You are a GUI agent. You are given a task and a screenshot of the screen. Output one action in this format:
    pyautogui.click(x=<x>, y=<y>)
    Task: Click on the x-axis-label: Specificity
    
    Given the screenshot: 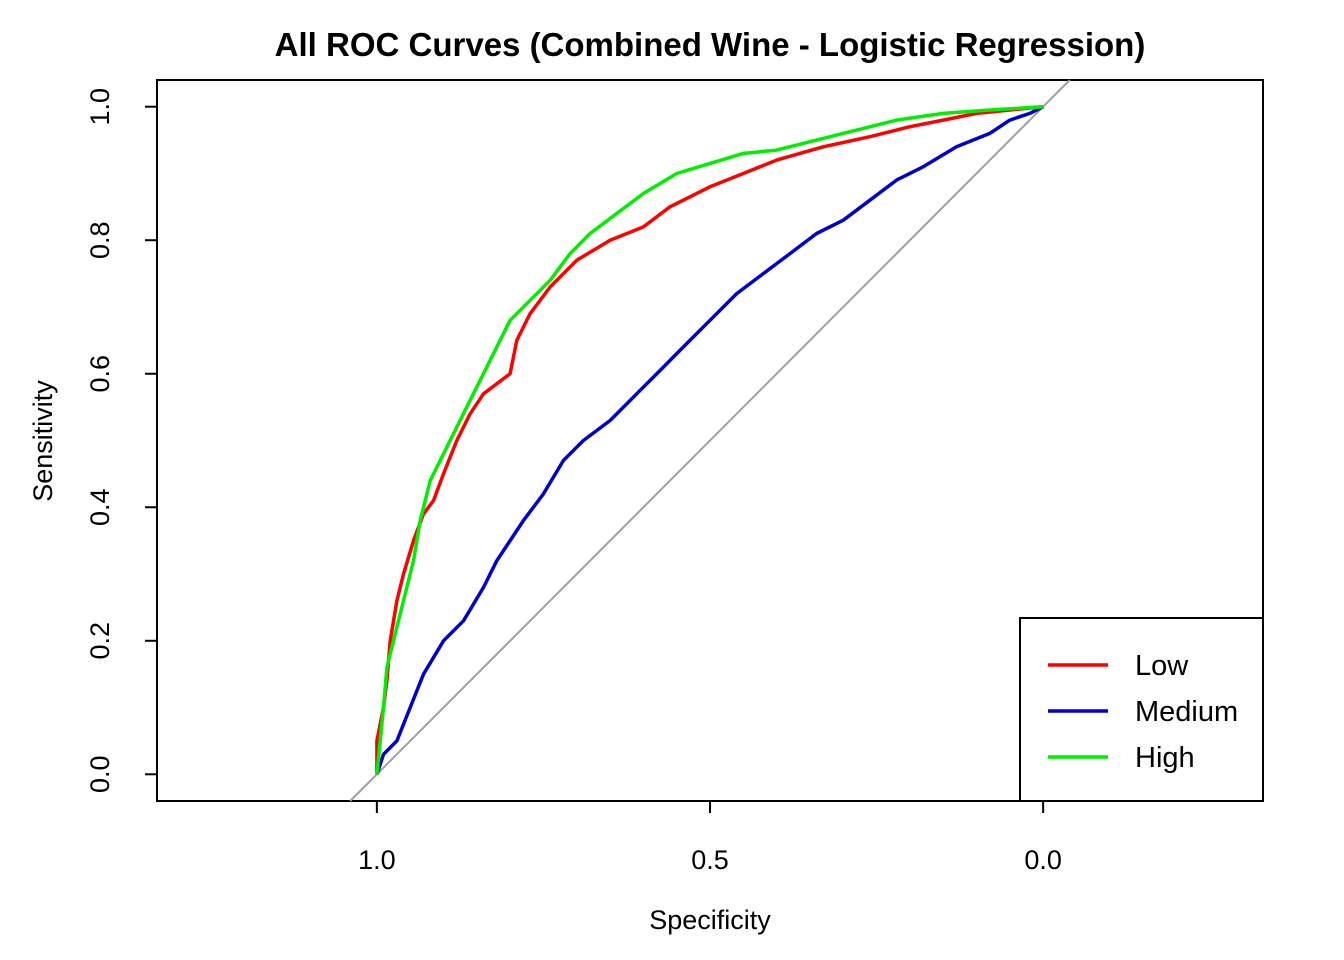 What is the action you would take?
    pyautogui.click(x=710, y=920)
    